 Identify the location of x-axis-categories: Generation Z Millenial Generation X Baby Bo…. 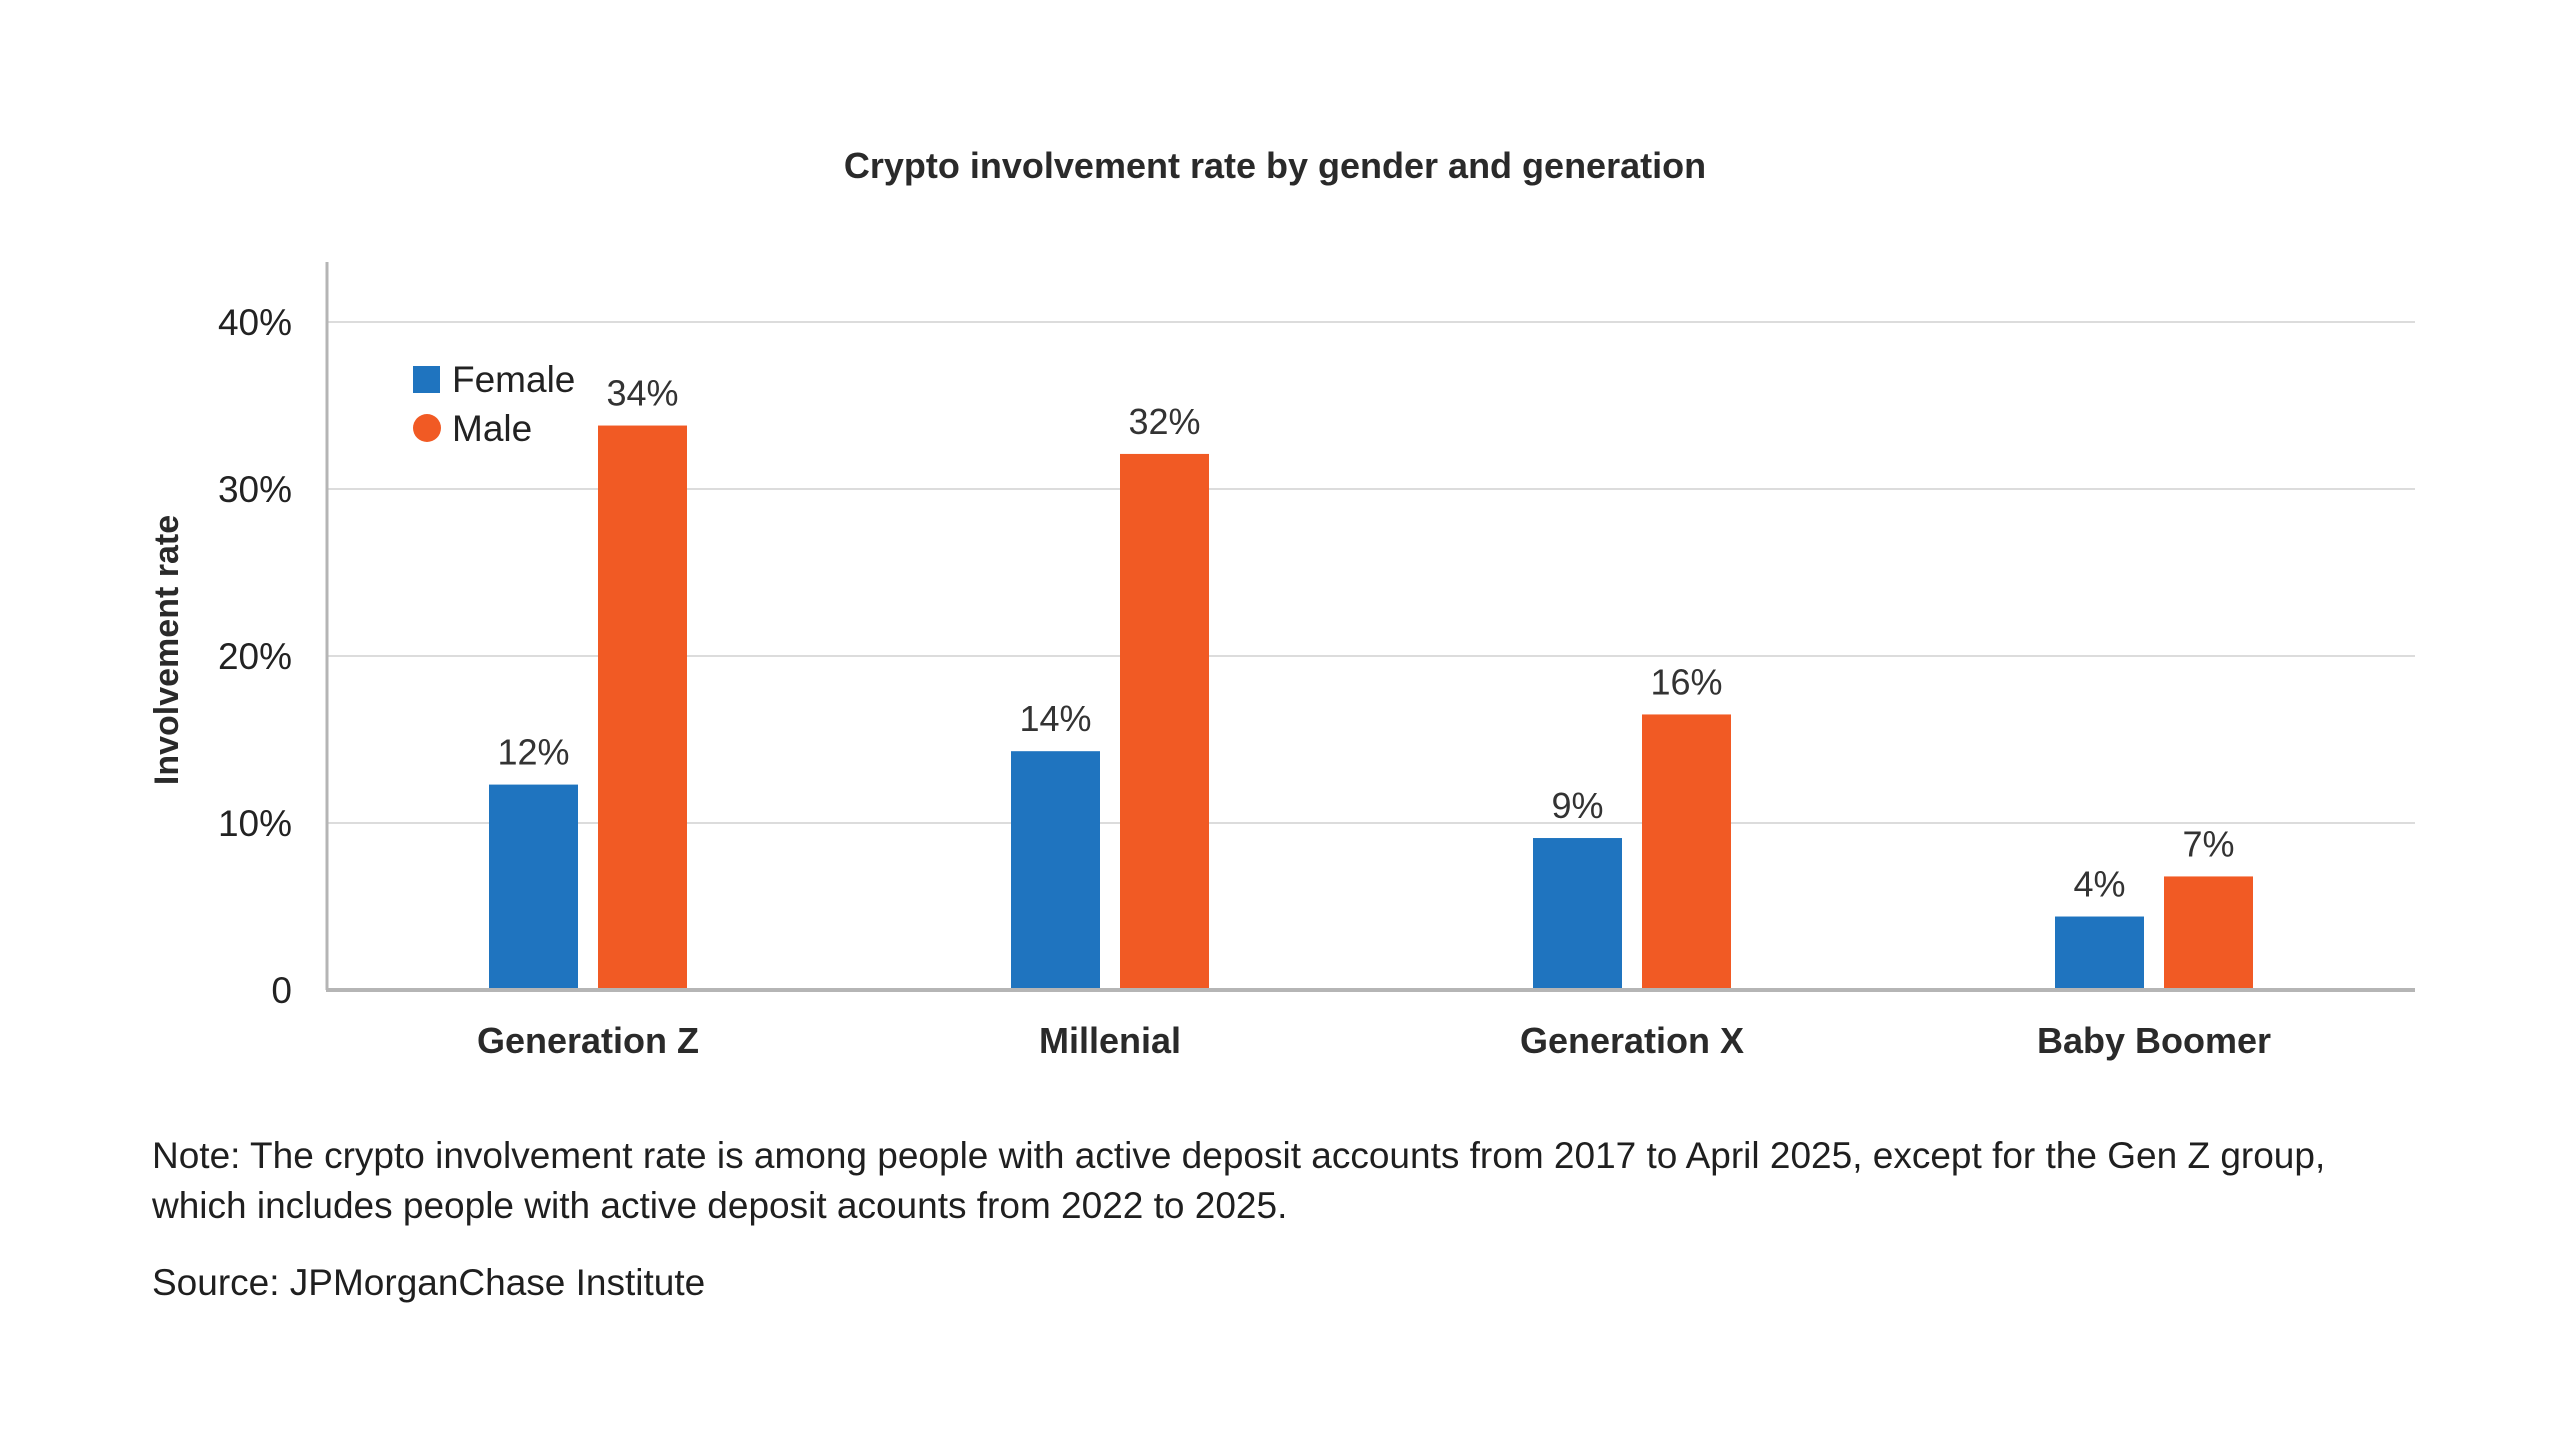
(1374, 1040).